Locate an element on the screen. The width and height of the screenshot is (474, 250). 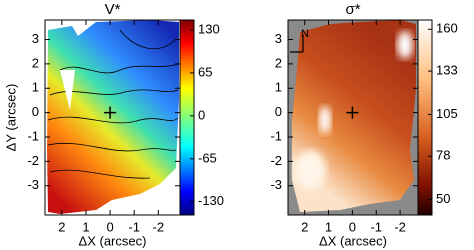
colorbar-tick-label: -65 is located at coordinates (207, 157).